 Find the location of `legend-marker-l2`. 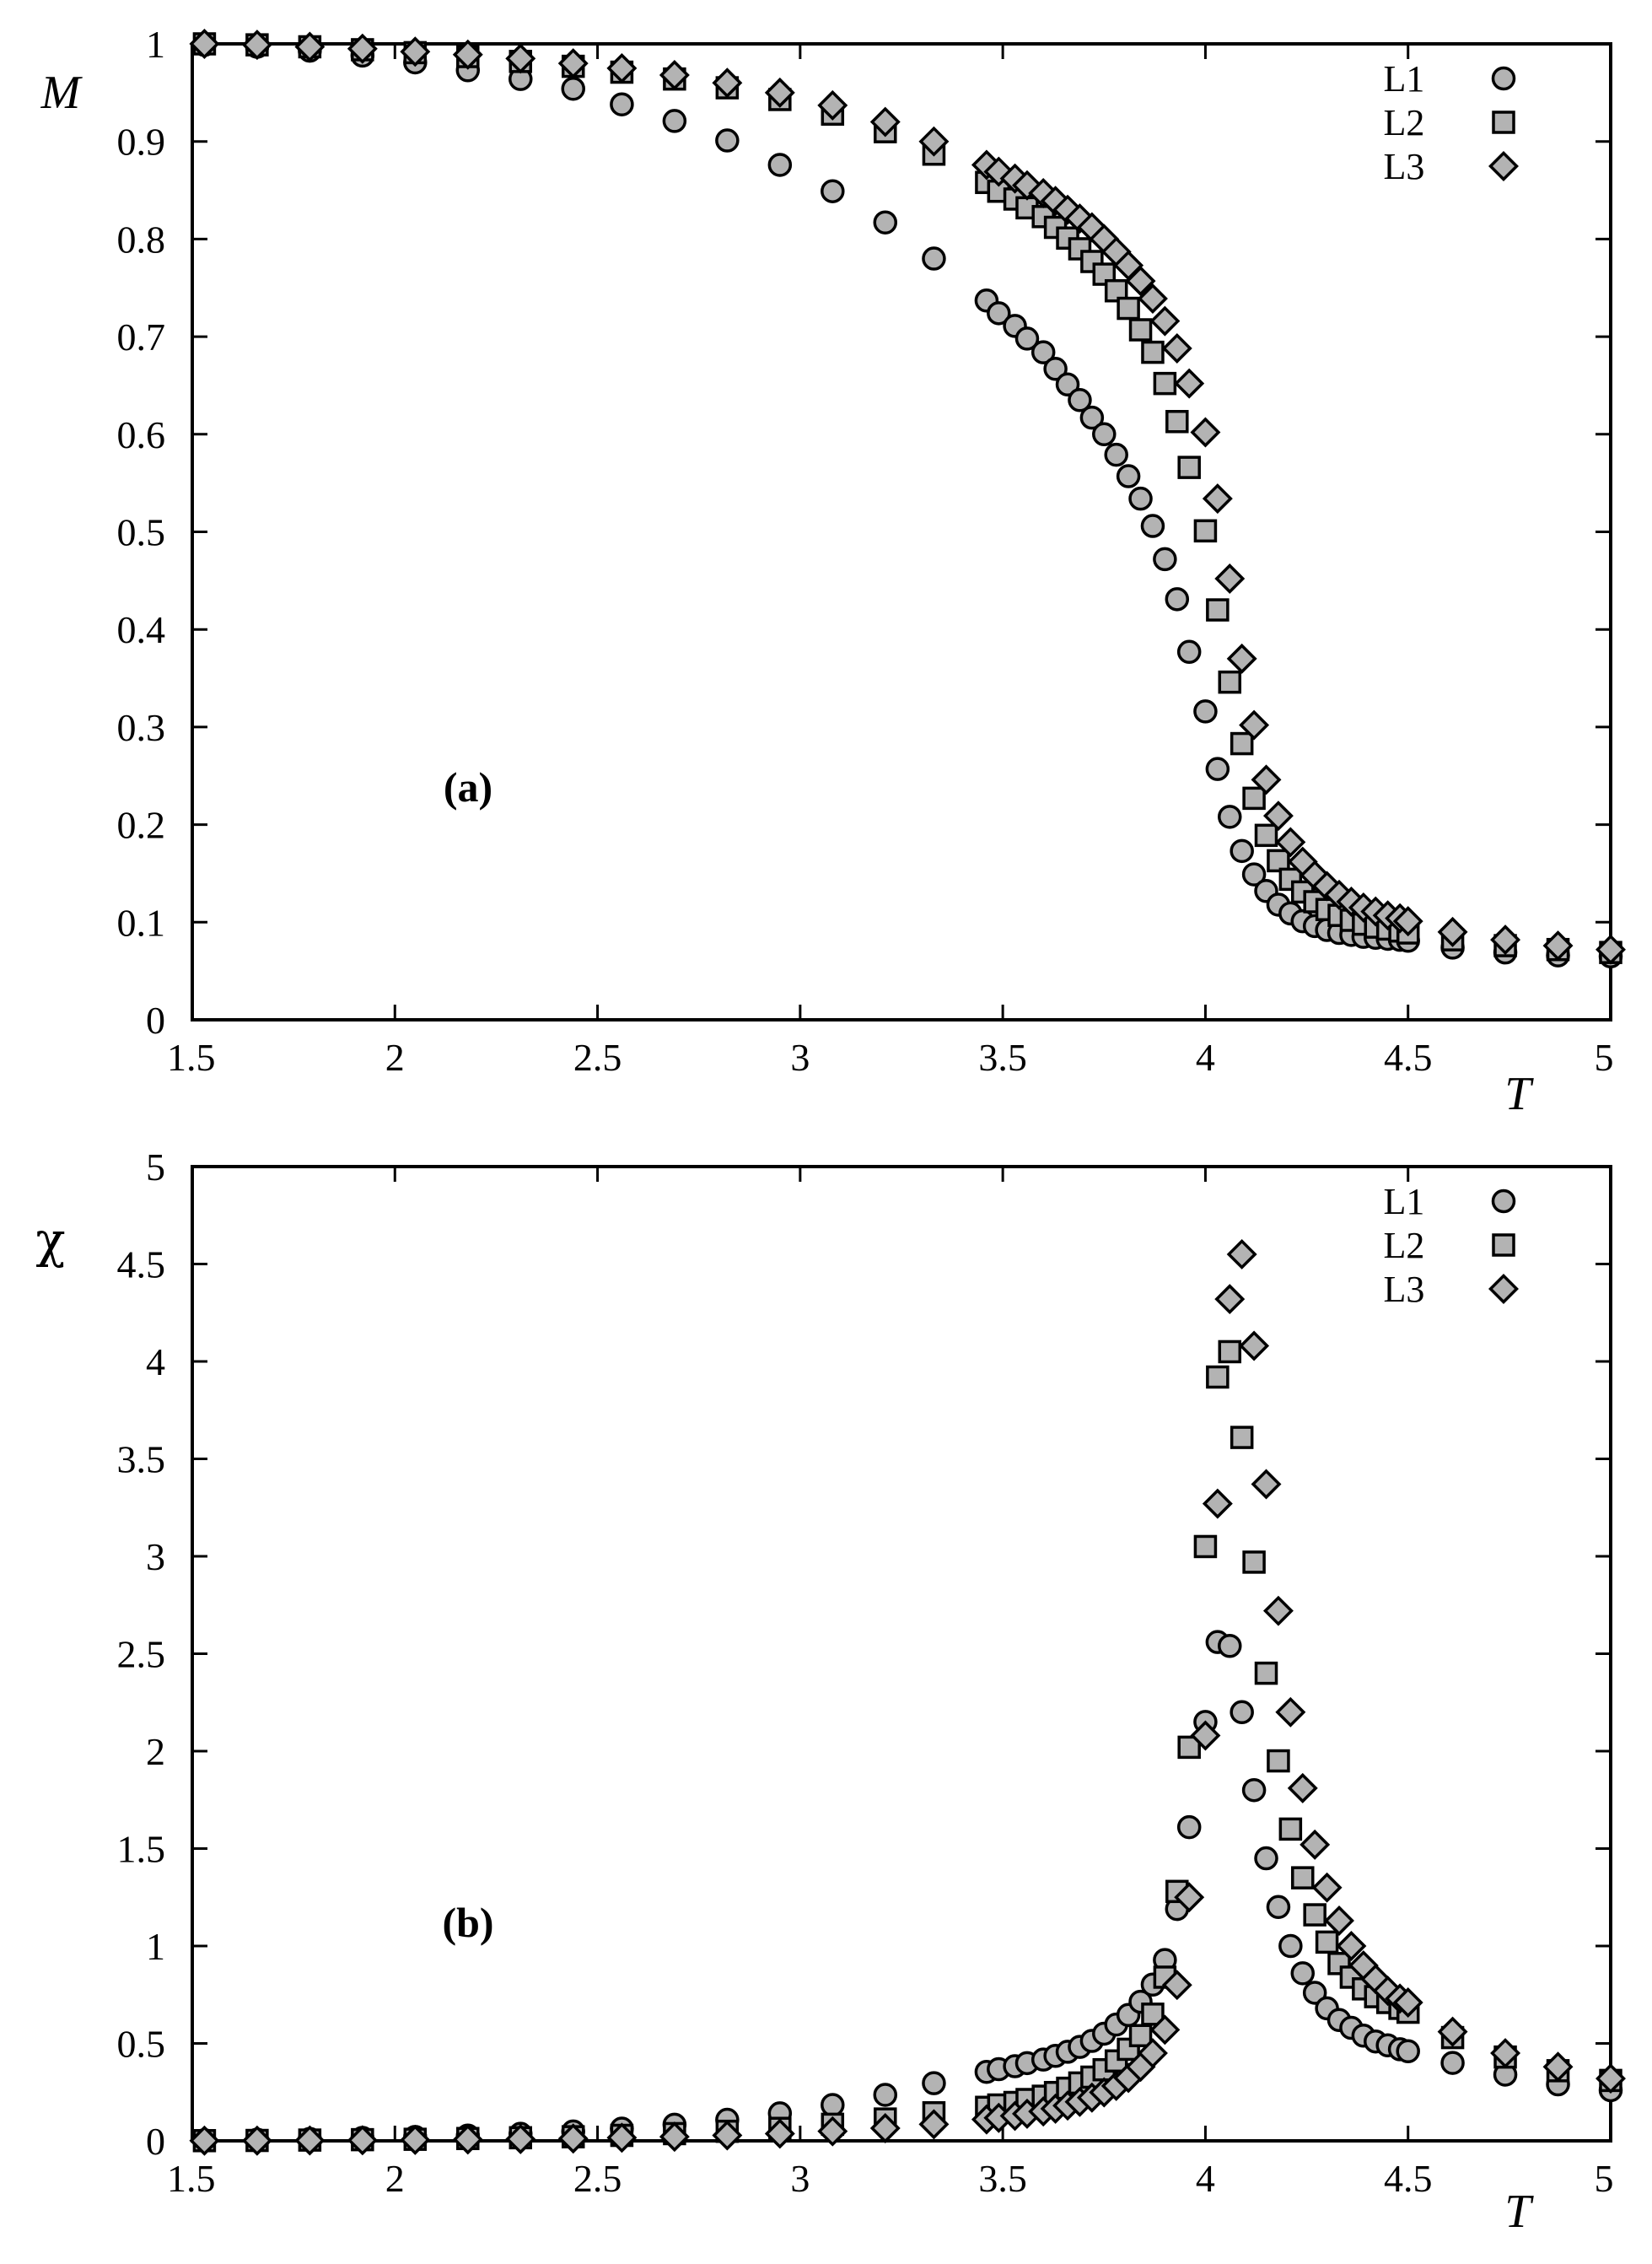

legend-marker-l2 is located at coordinates (1504, 122).